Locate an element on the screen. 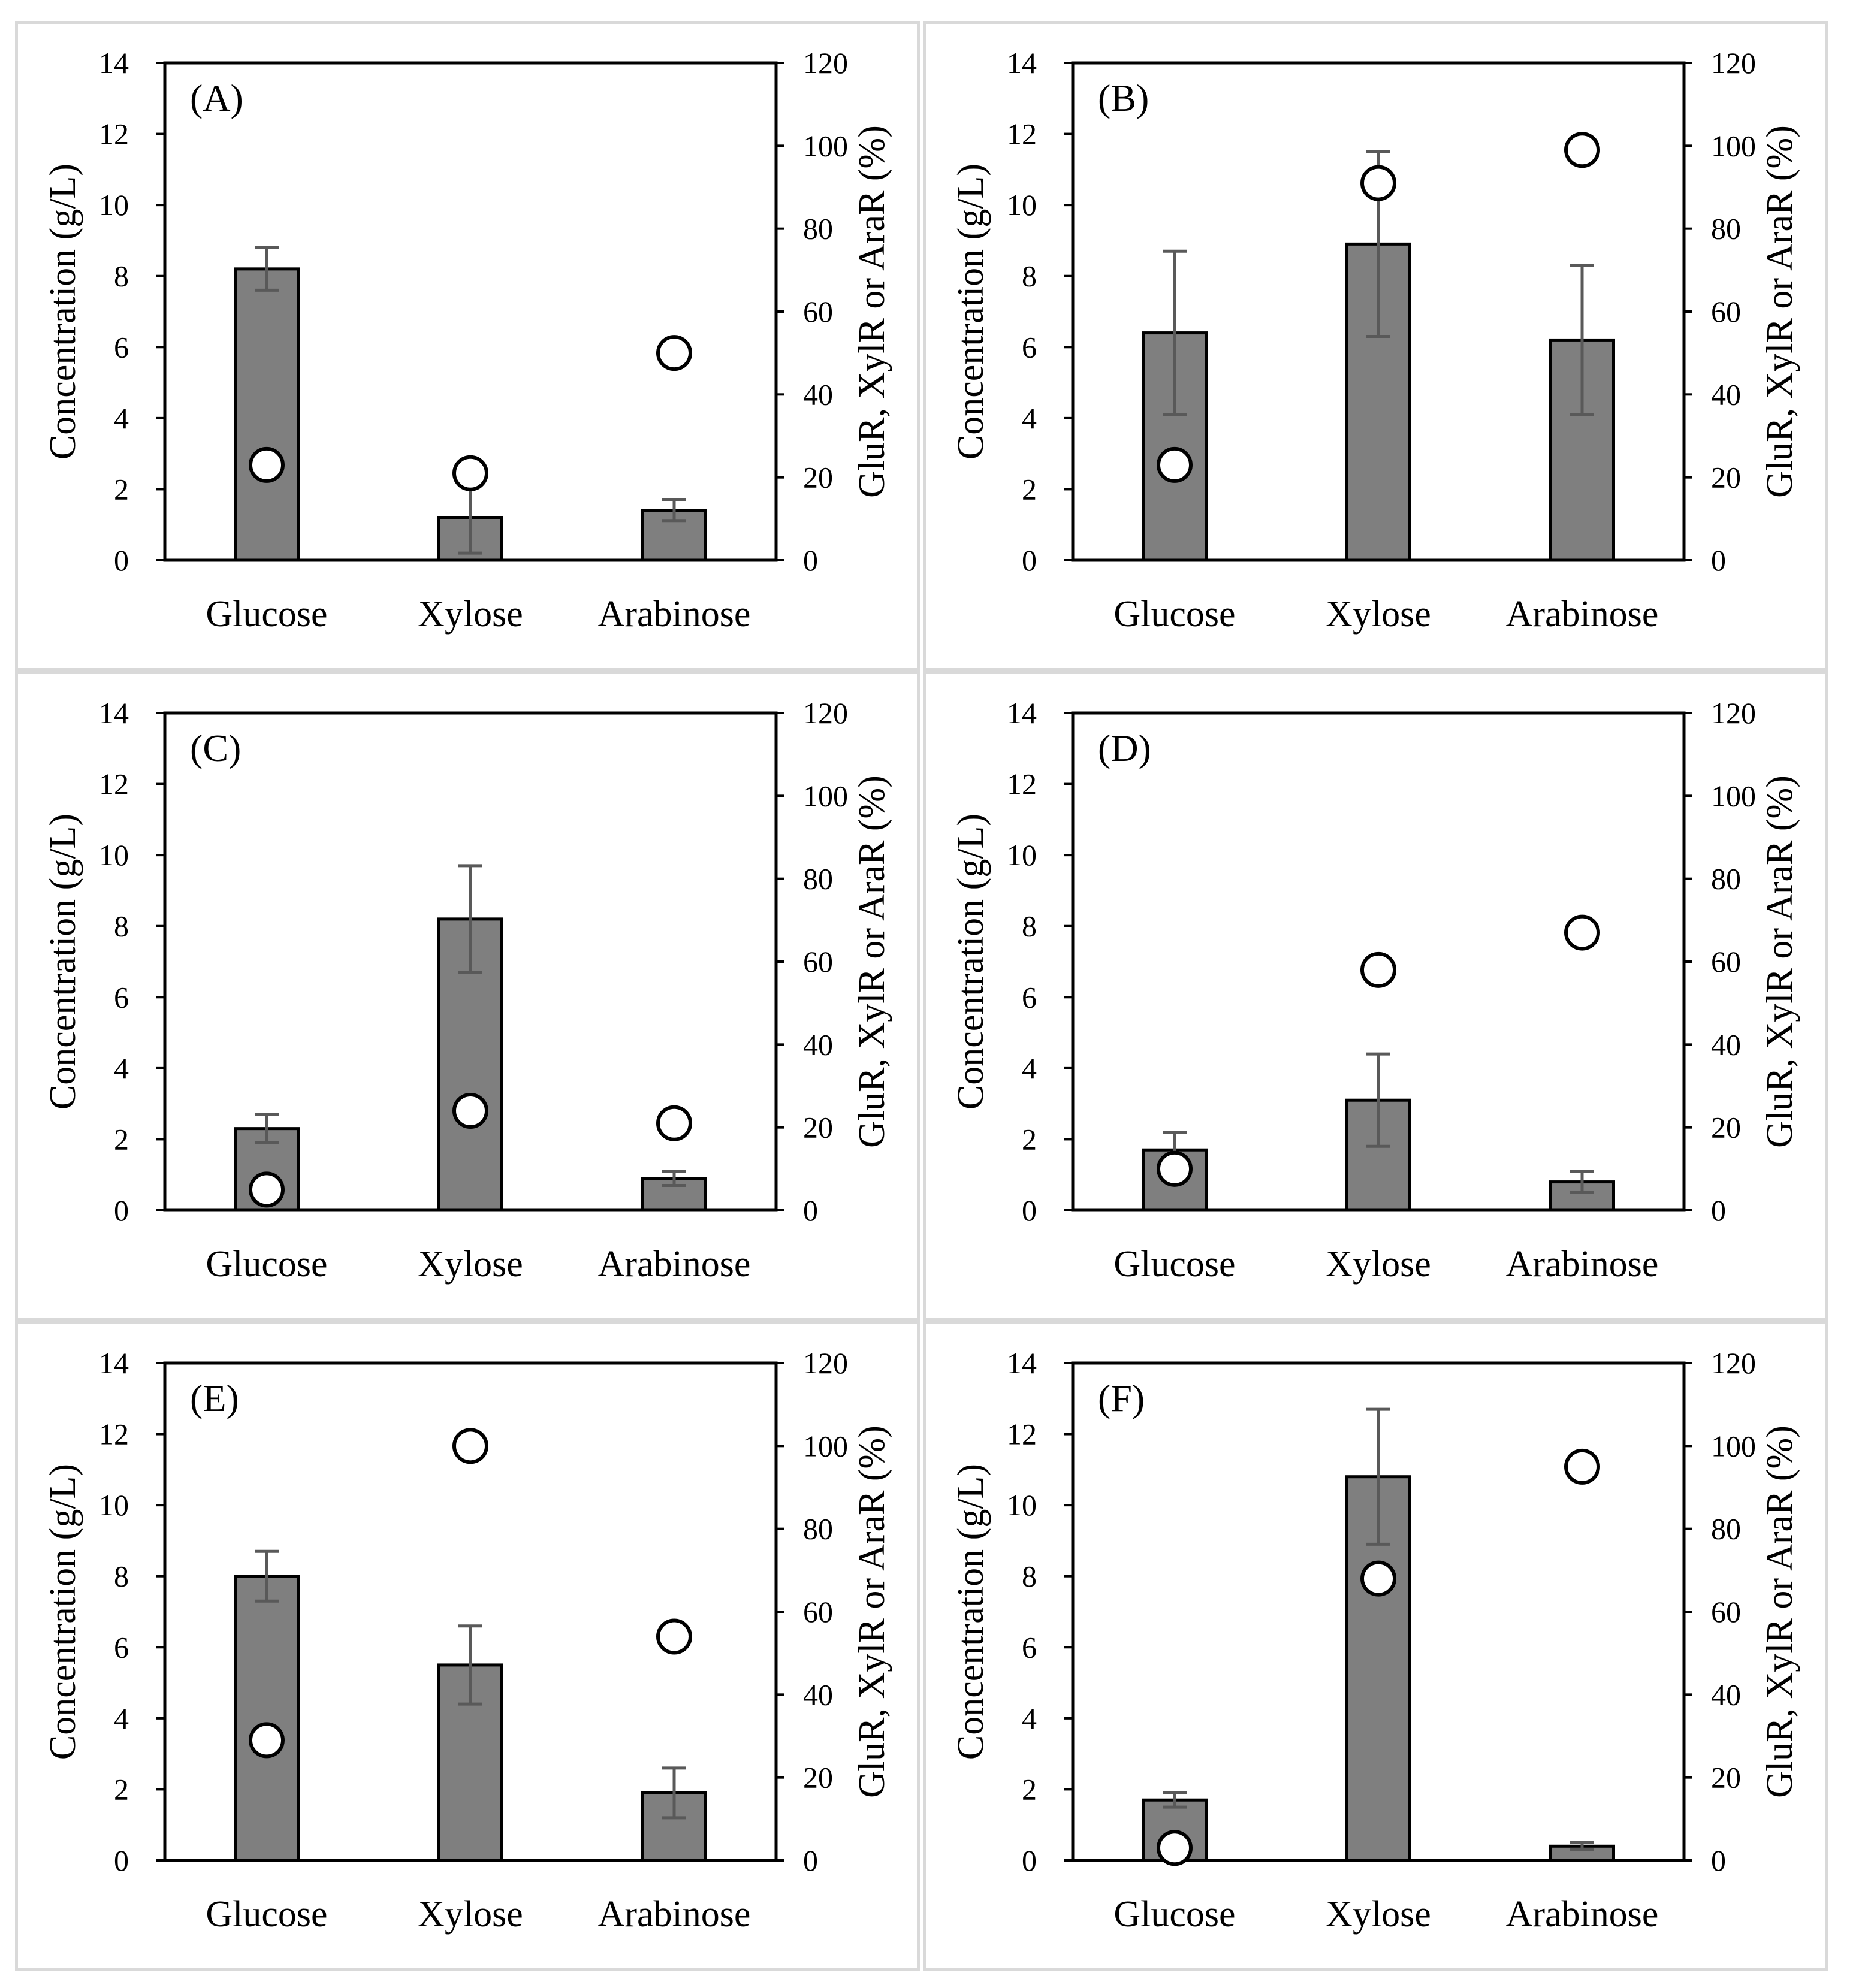  recovery-point-glucose is located at coordinates (267, 1189).